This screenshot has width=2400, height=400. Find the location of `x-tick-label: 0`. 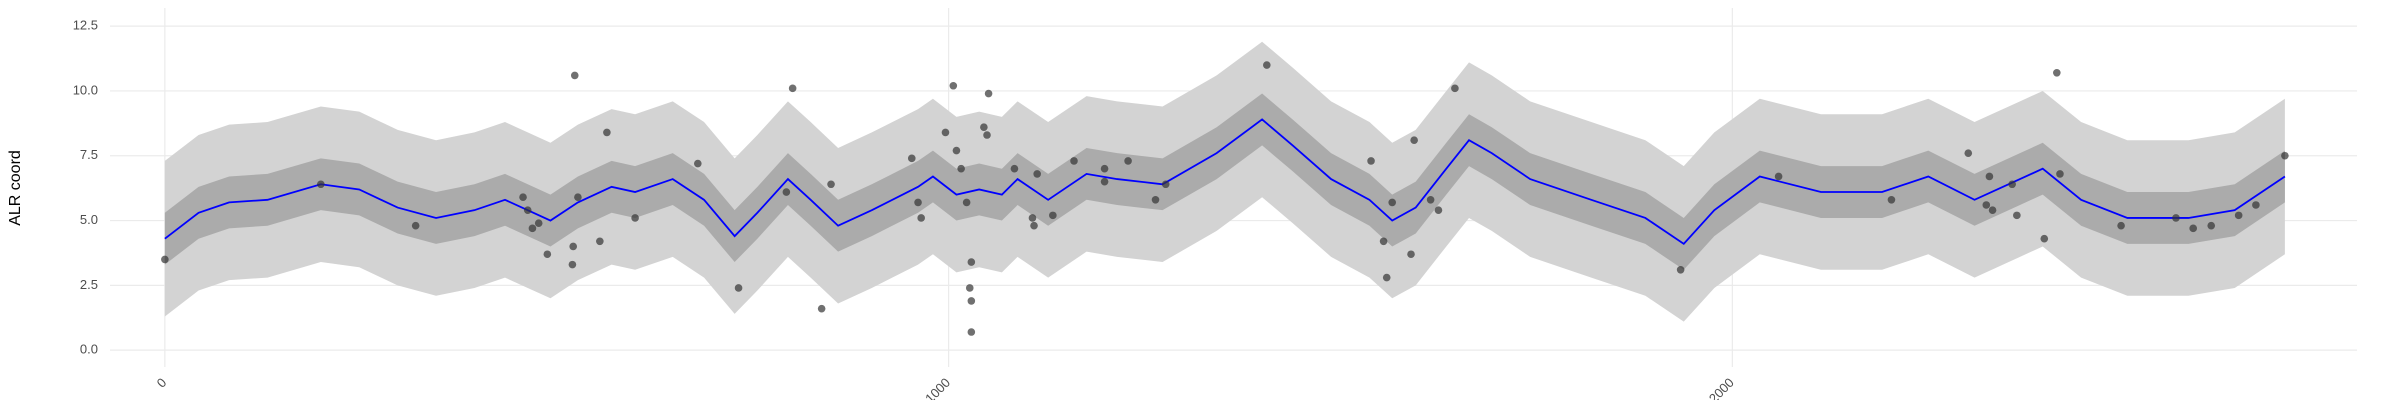

x-tick-label: 0 is located at coordinates (162, 383).